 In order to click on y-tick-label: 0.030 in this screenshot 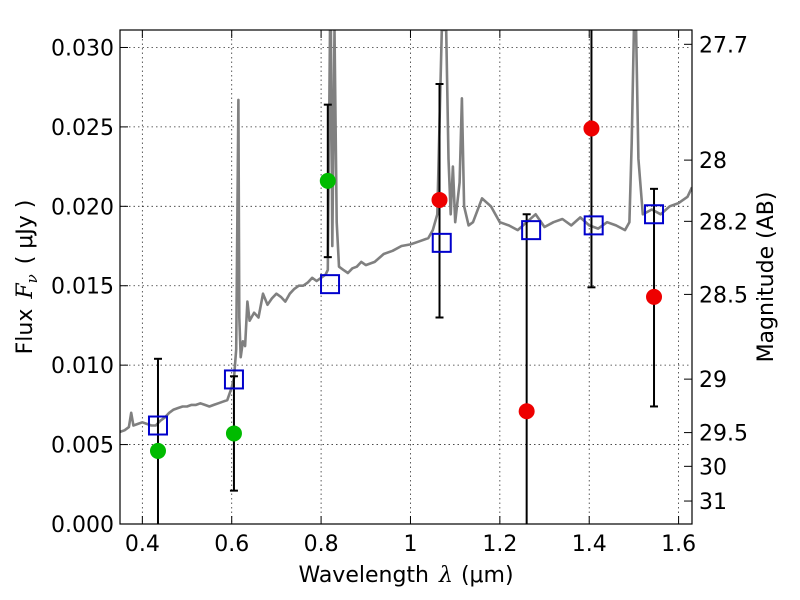, I will do `click(82, 48)`.